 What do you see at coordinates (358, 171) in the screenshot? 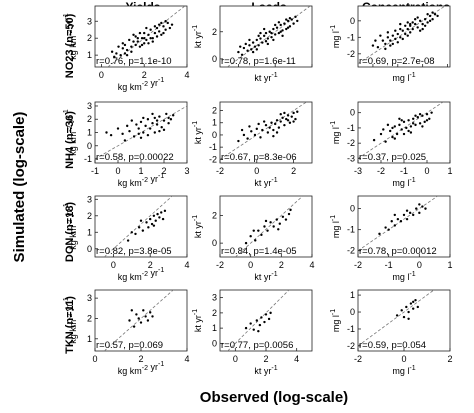
I see `x-tick-label: -3` at bounding box center [358, 171].